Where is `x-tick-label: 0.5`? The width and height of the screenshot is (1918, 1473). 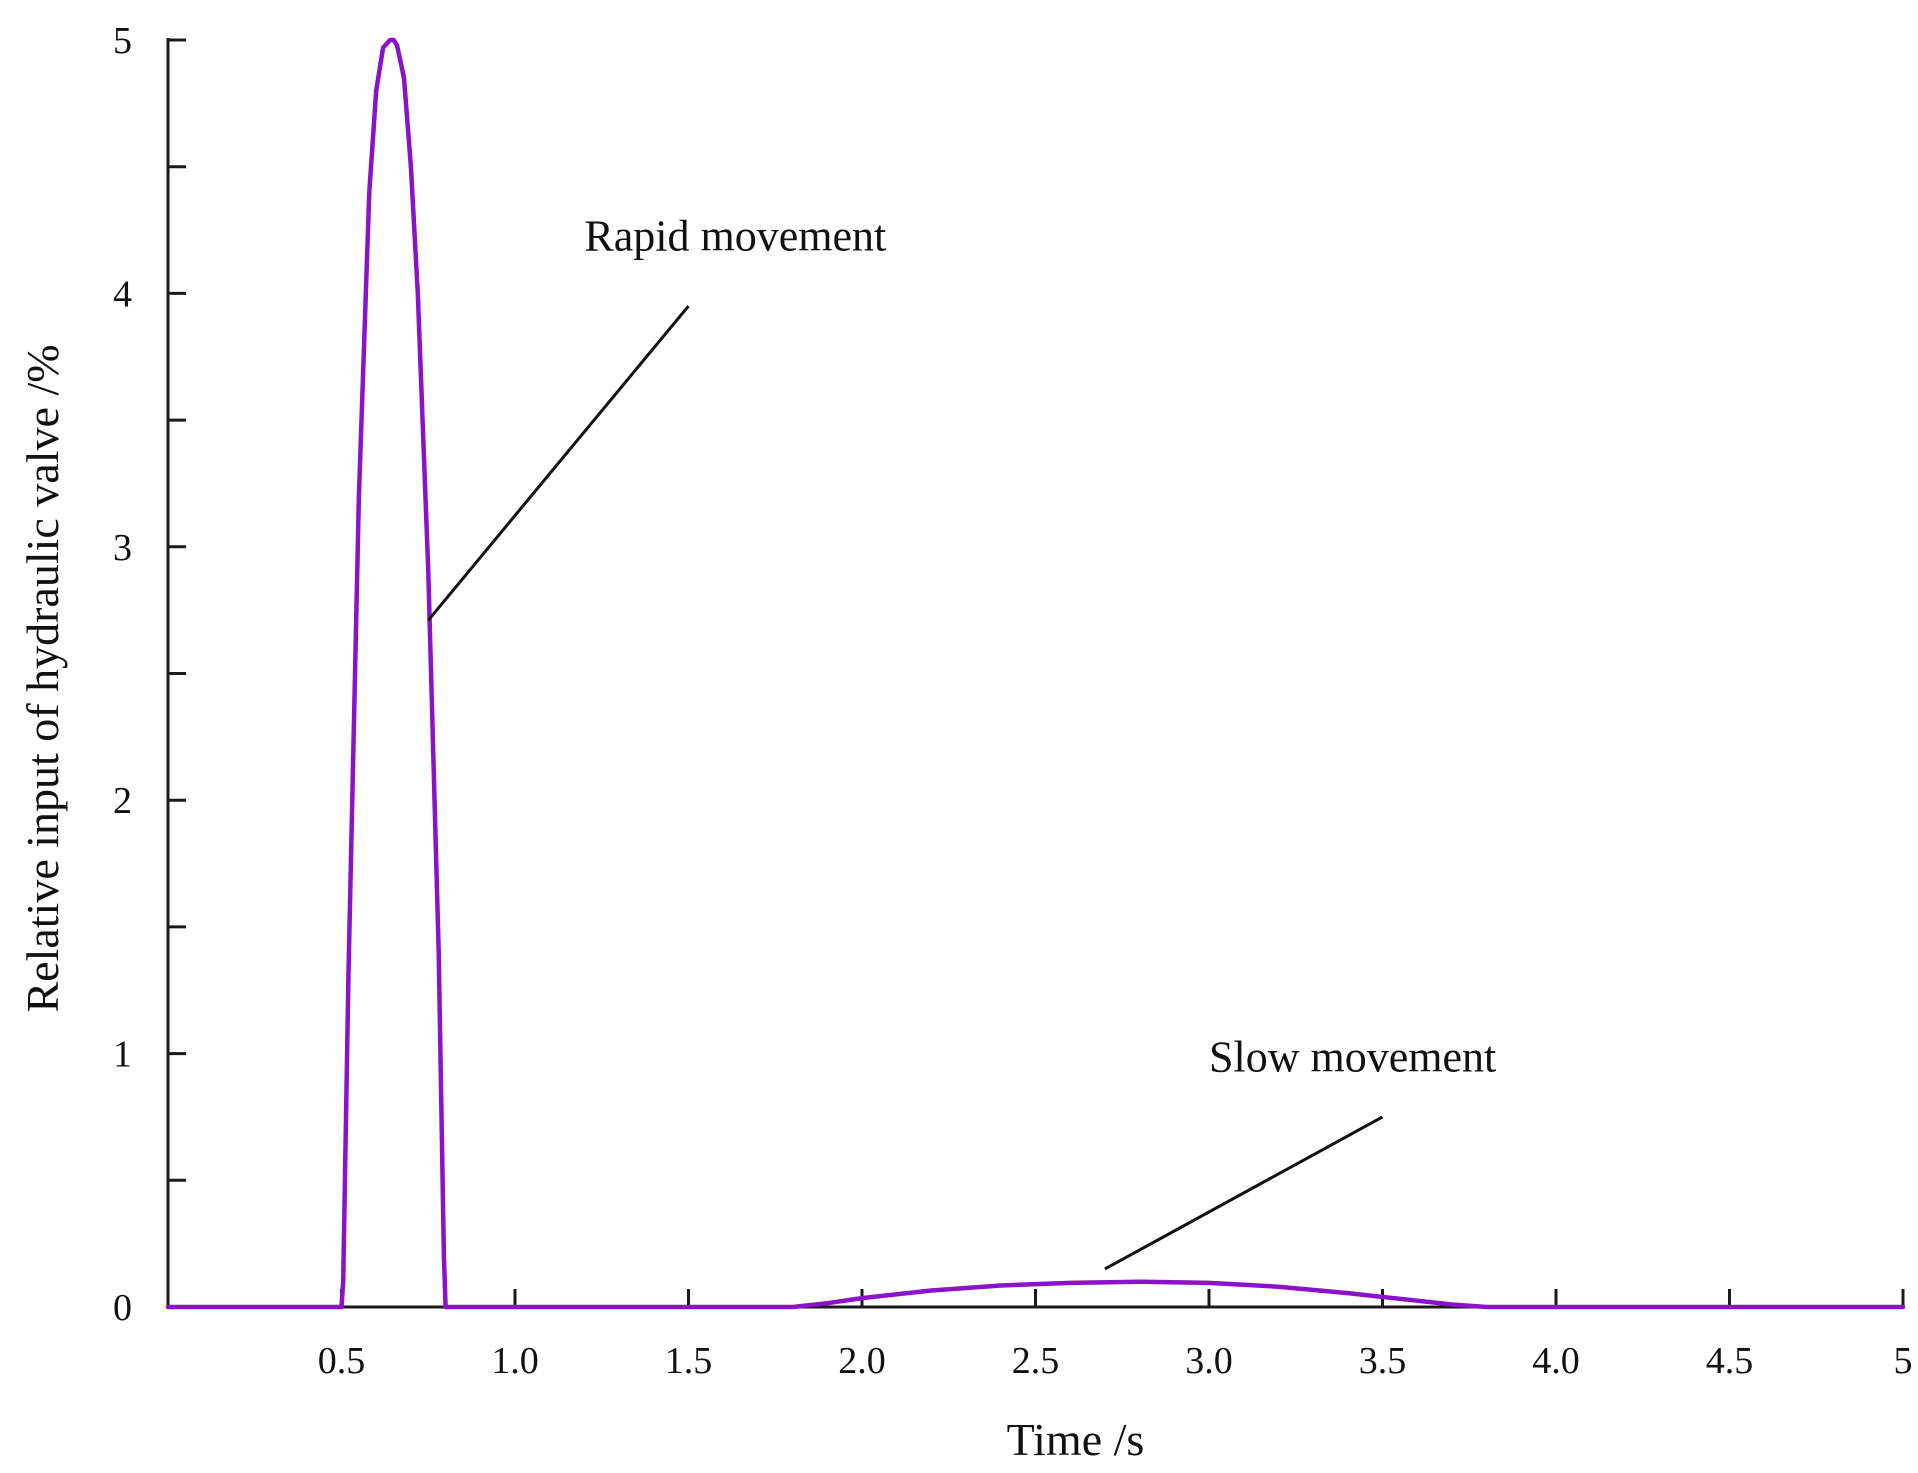 x-tick-label: 0.5 is located at coordinates (342, 1361).